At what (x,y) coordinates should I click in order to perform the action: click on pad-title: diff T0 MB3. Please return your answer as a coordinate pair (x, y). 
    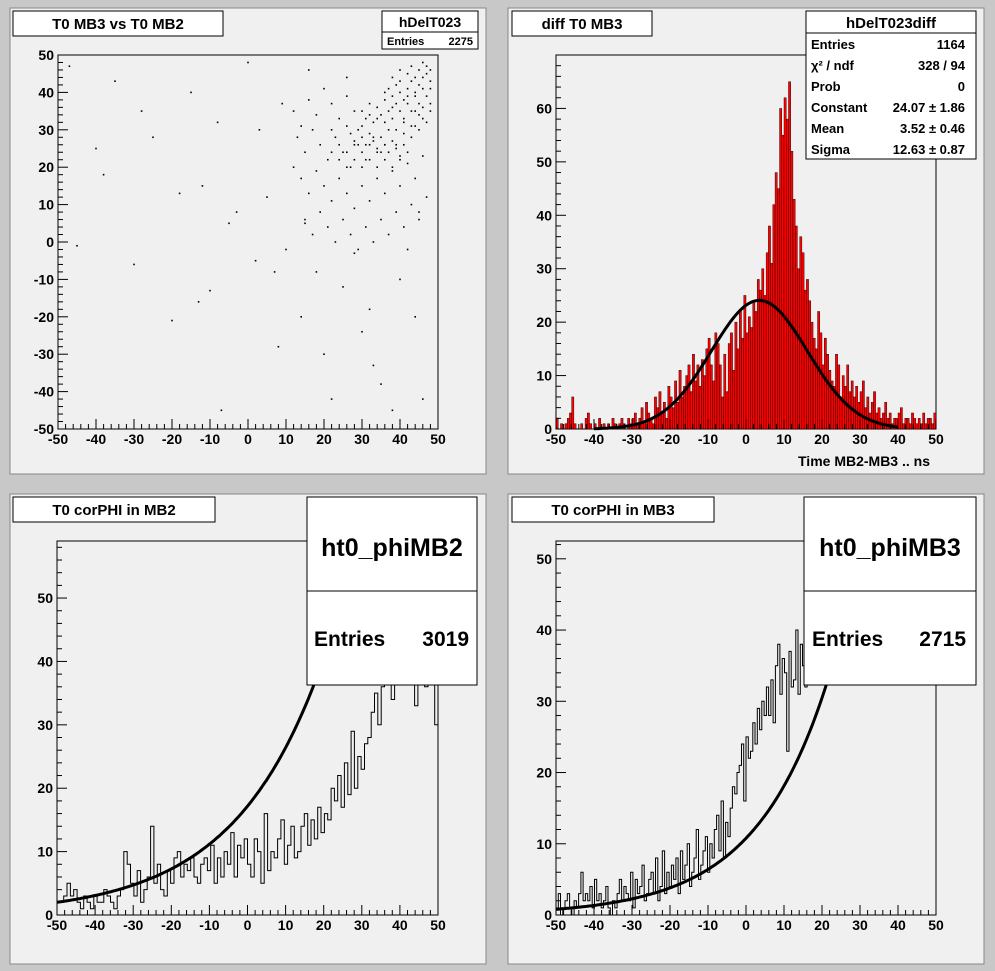
    Looking at the image, I should click on (582, 24).